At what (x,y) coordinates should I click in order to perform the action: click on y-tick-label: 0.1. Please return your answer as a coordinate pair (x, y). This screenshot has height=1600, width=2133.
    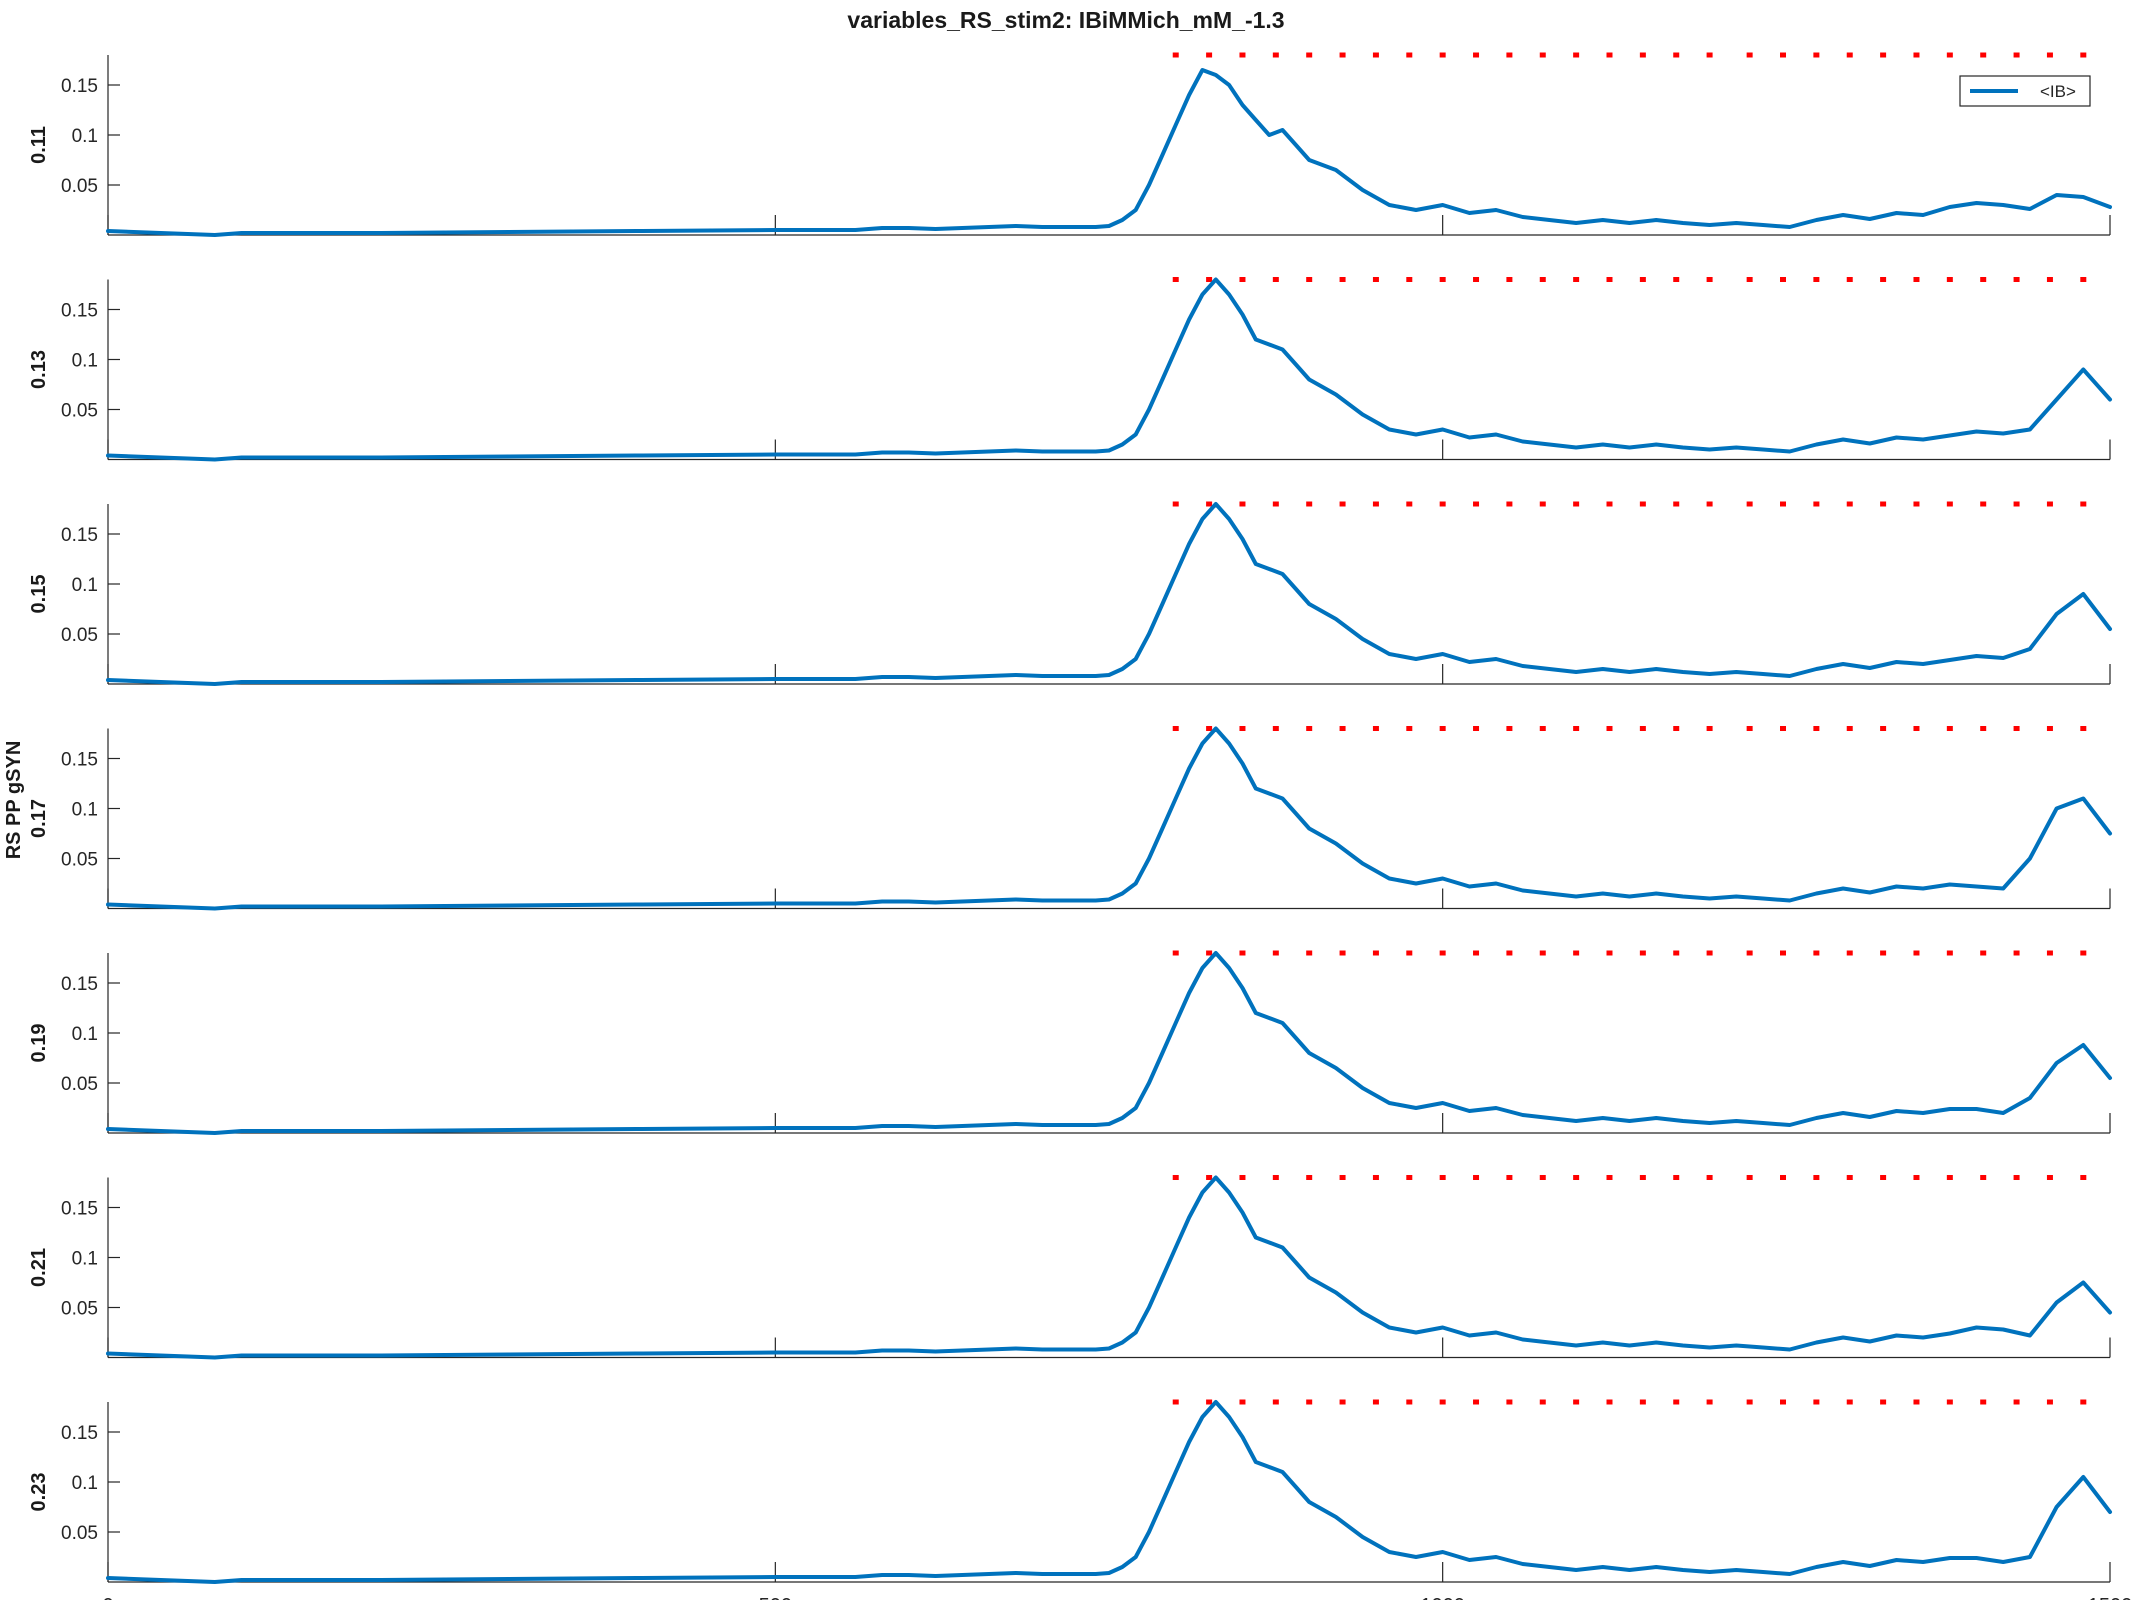
    Looking at the image, I should click on (85, 810).